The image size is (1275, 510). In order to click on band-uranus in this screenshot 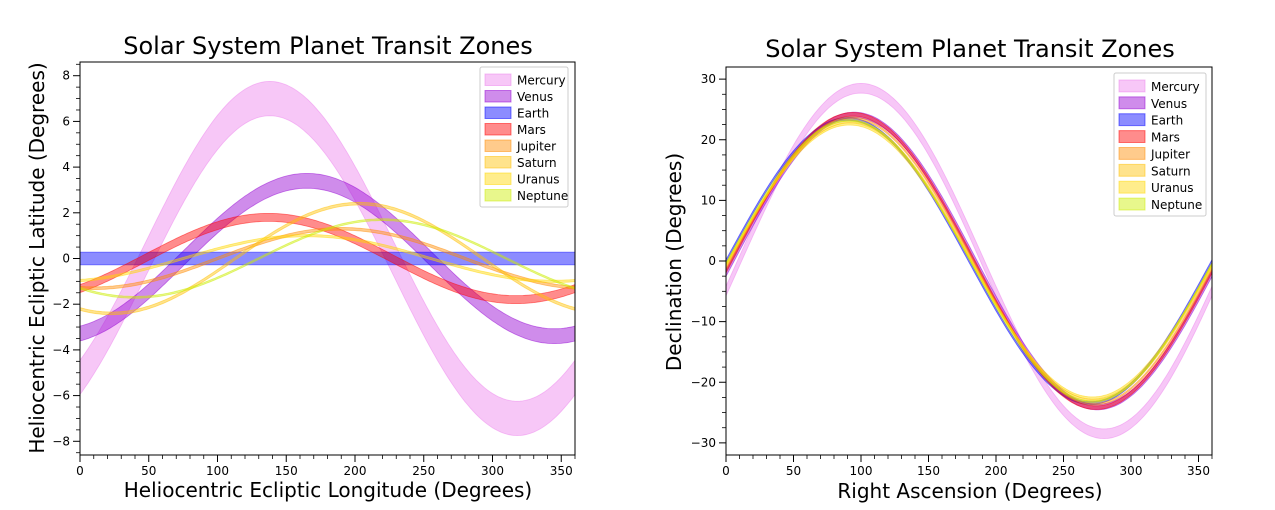, I will do `click(327, 258)`.